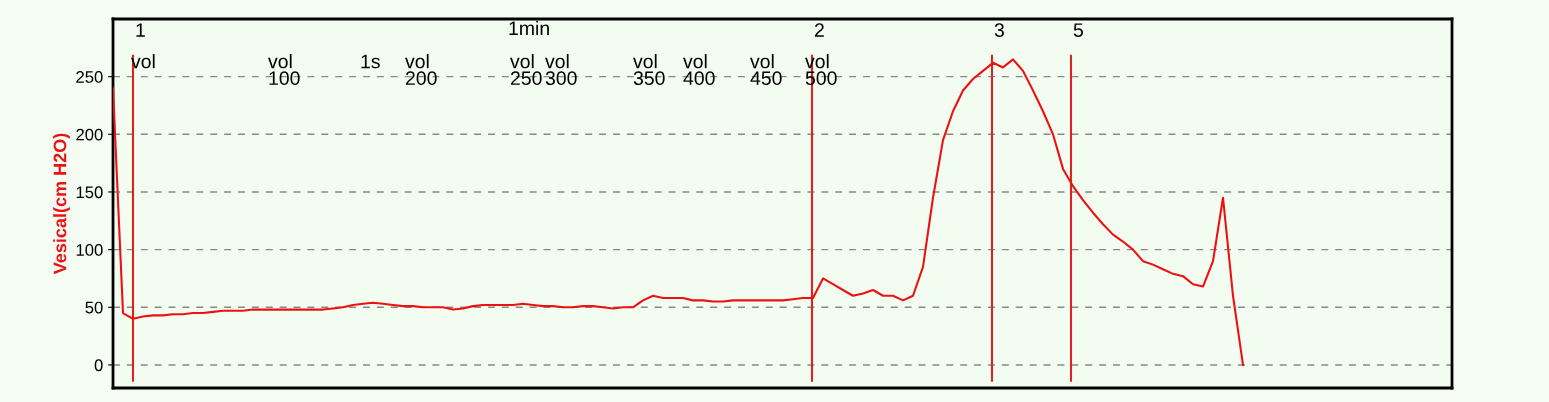 The height and width of the screenshot is (402, 1549). Describe the element at coordinates (89, 134) in the screenshot. I see `y-tick-label: 200` at that location.